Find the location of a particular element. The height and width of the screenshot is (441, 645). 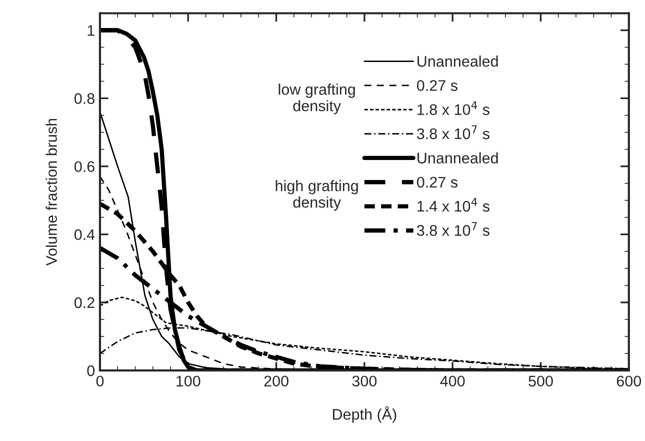

x-tick-label: 400 is located at coordinates (452, 381).